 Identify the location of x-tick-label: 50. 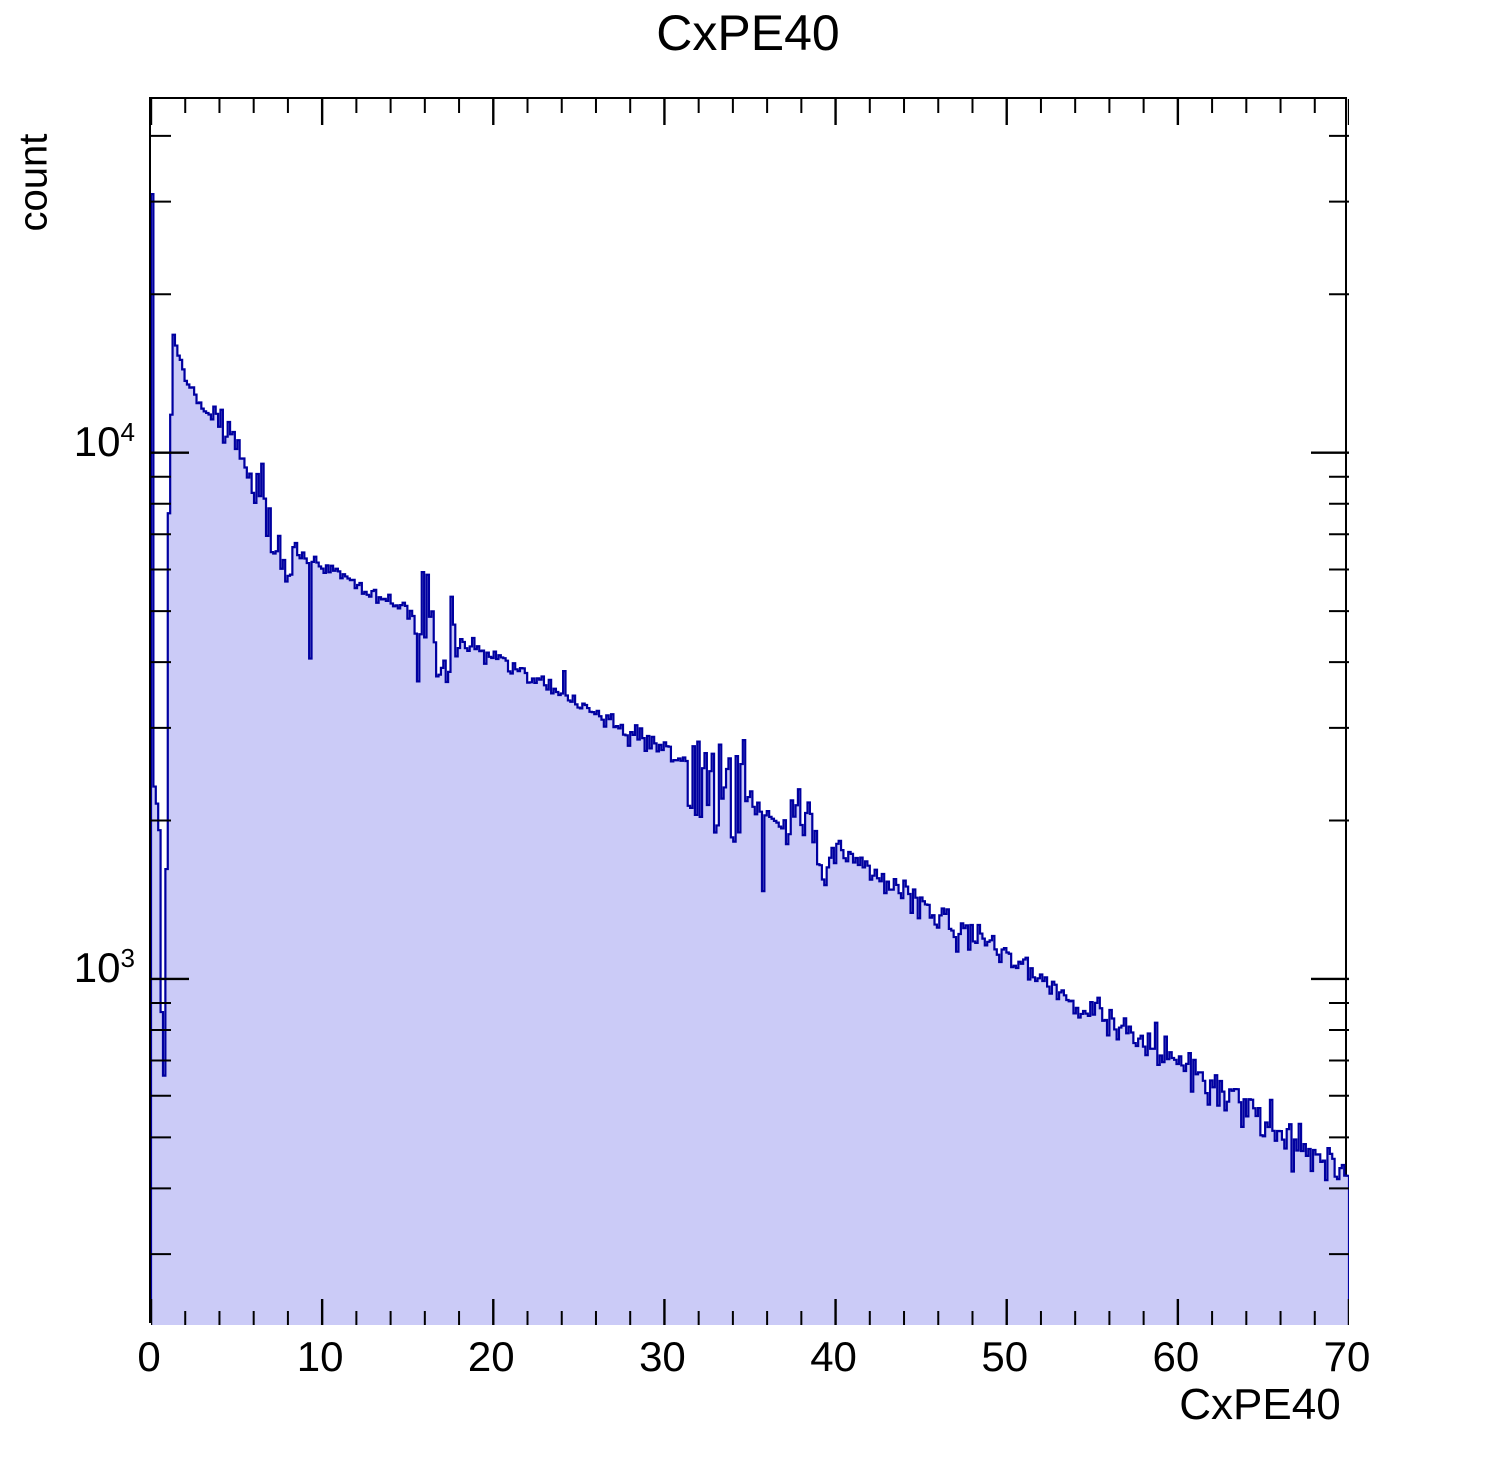
(1005, 1356).